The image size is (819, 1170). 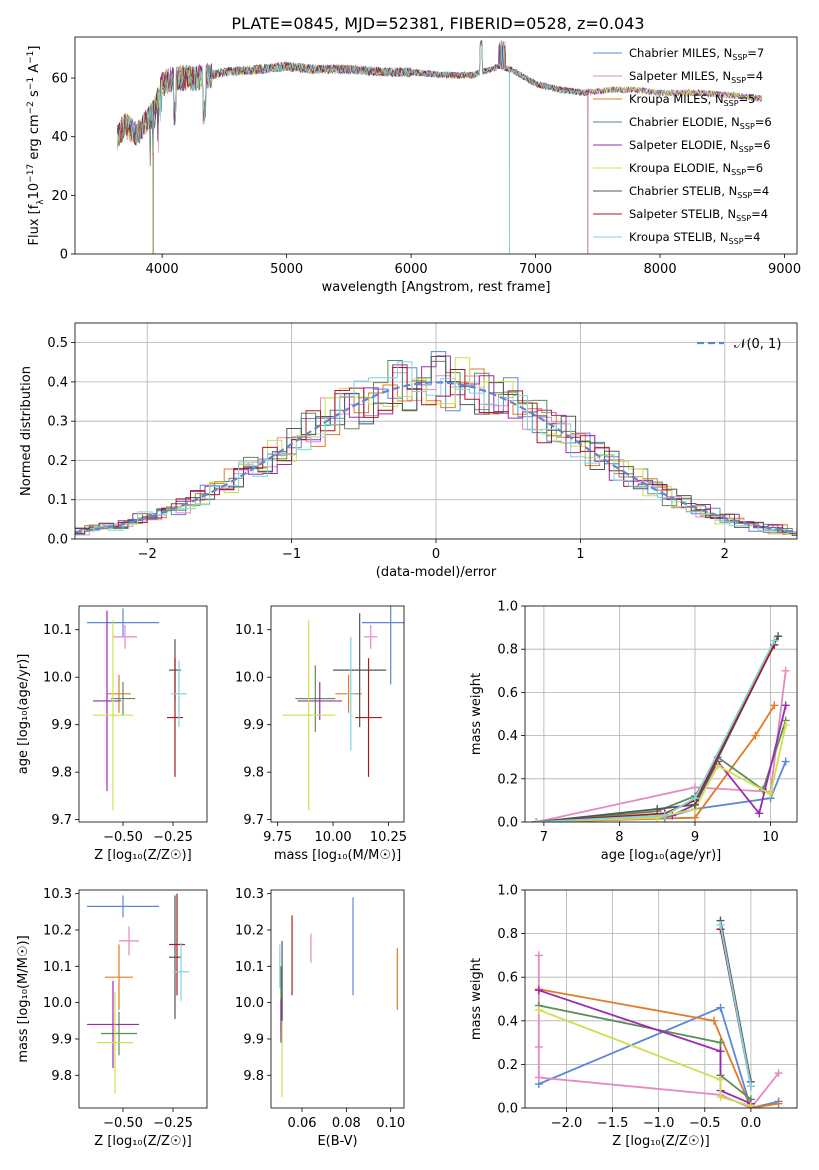 I want to click on x-axis-label: E(B-V), so click(x=337, y=1141).